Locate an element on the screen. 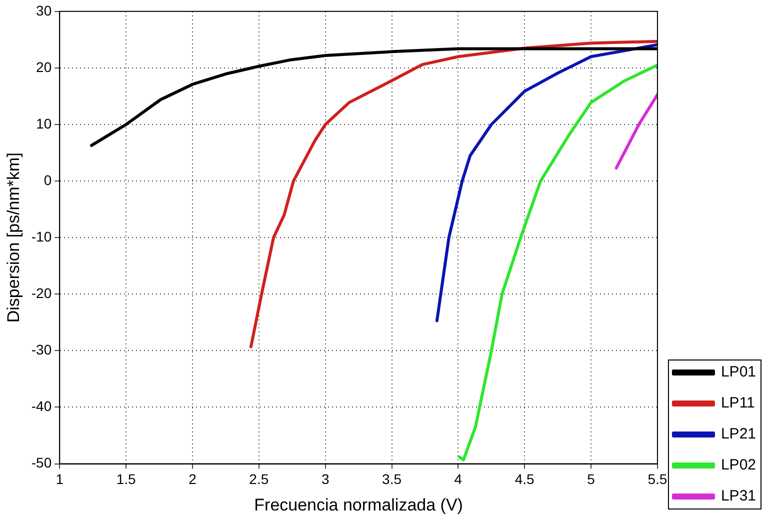 The height and width of the screenshot is (524, 774). y-tick-label: -10 is located at coordinates (41, 236).